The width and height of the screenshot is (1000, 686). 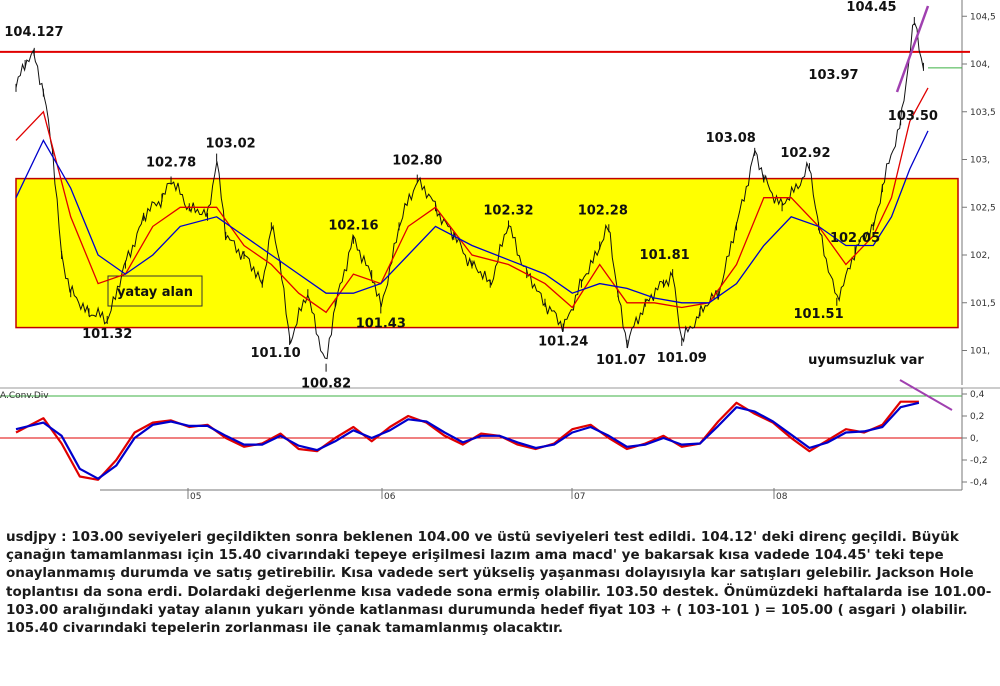 What do you see at coordinates (107, 334) in the screenshot?
I see `price-label: 101.32` at bounding box center [107, 334].